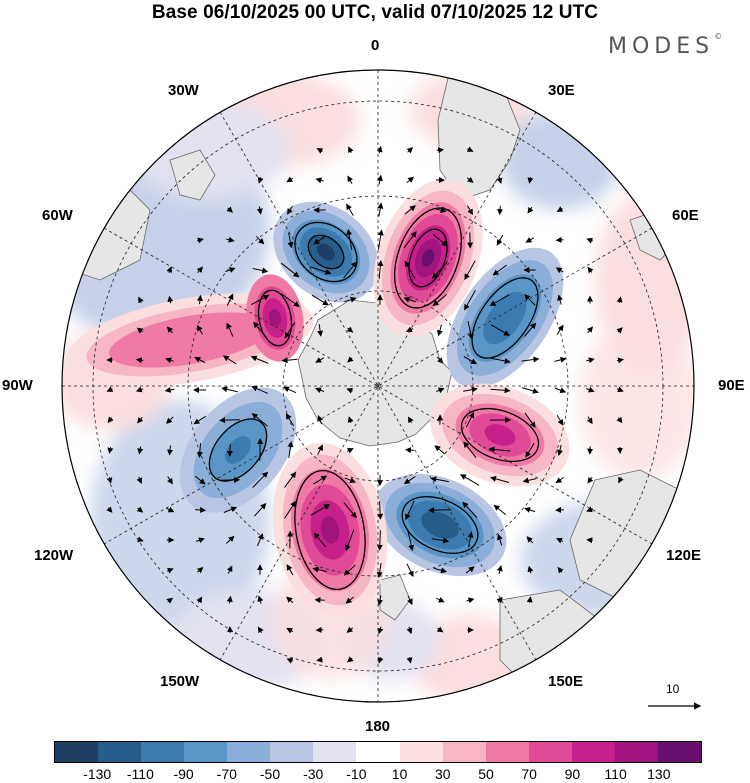  What do you see at coordinates (313, 774) in the screenshot?
I see `colorbar-tick-label: -30` at bounding box center [313, 774].